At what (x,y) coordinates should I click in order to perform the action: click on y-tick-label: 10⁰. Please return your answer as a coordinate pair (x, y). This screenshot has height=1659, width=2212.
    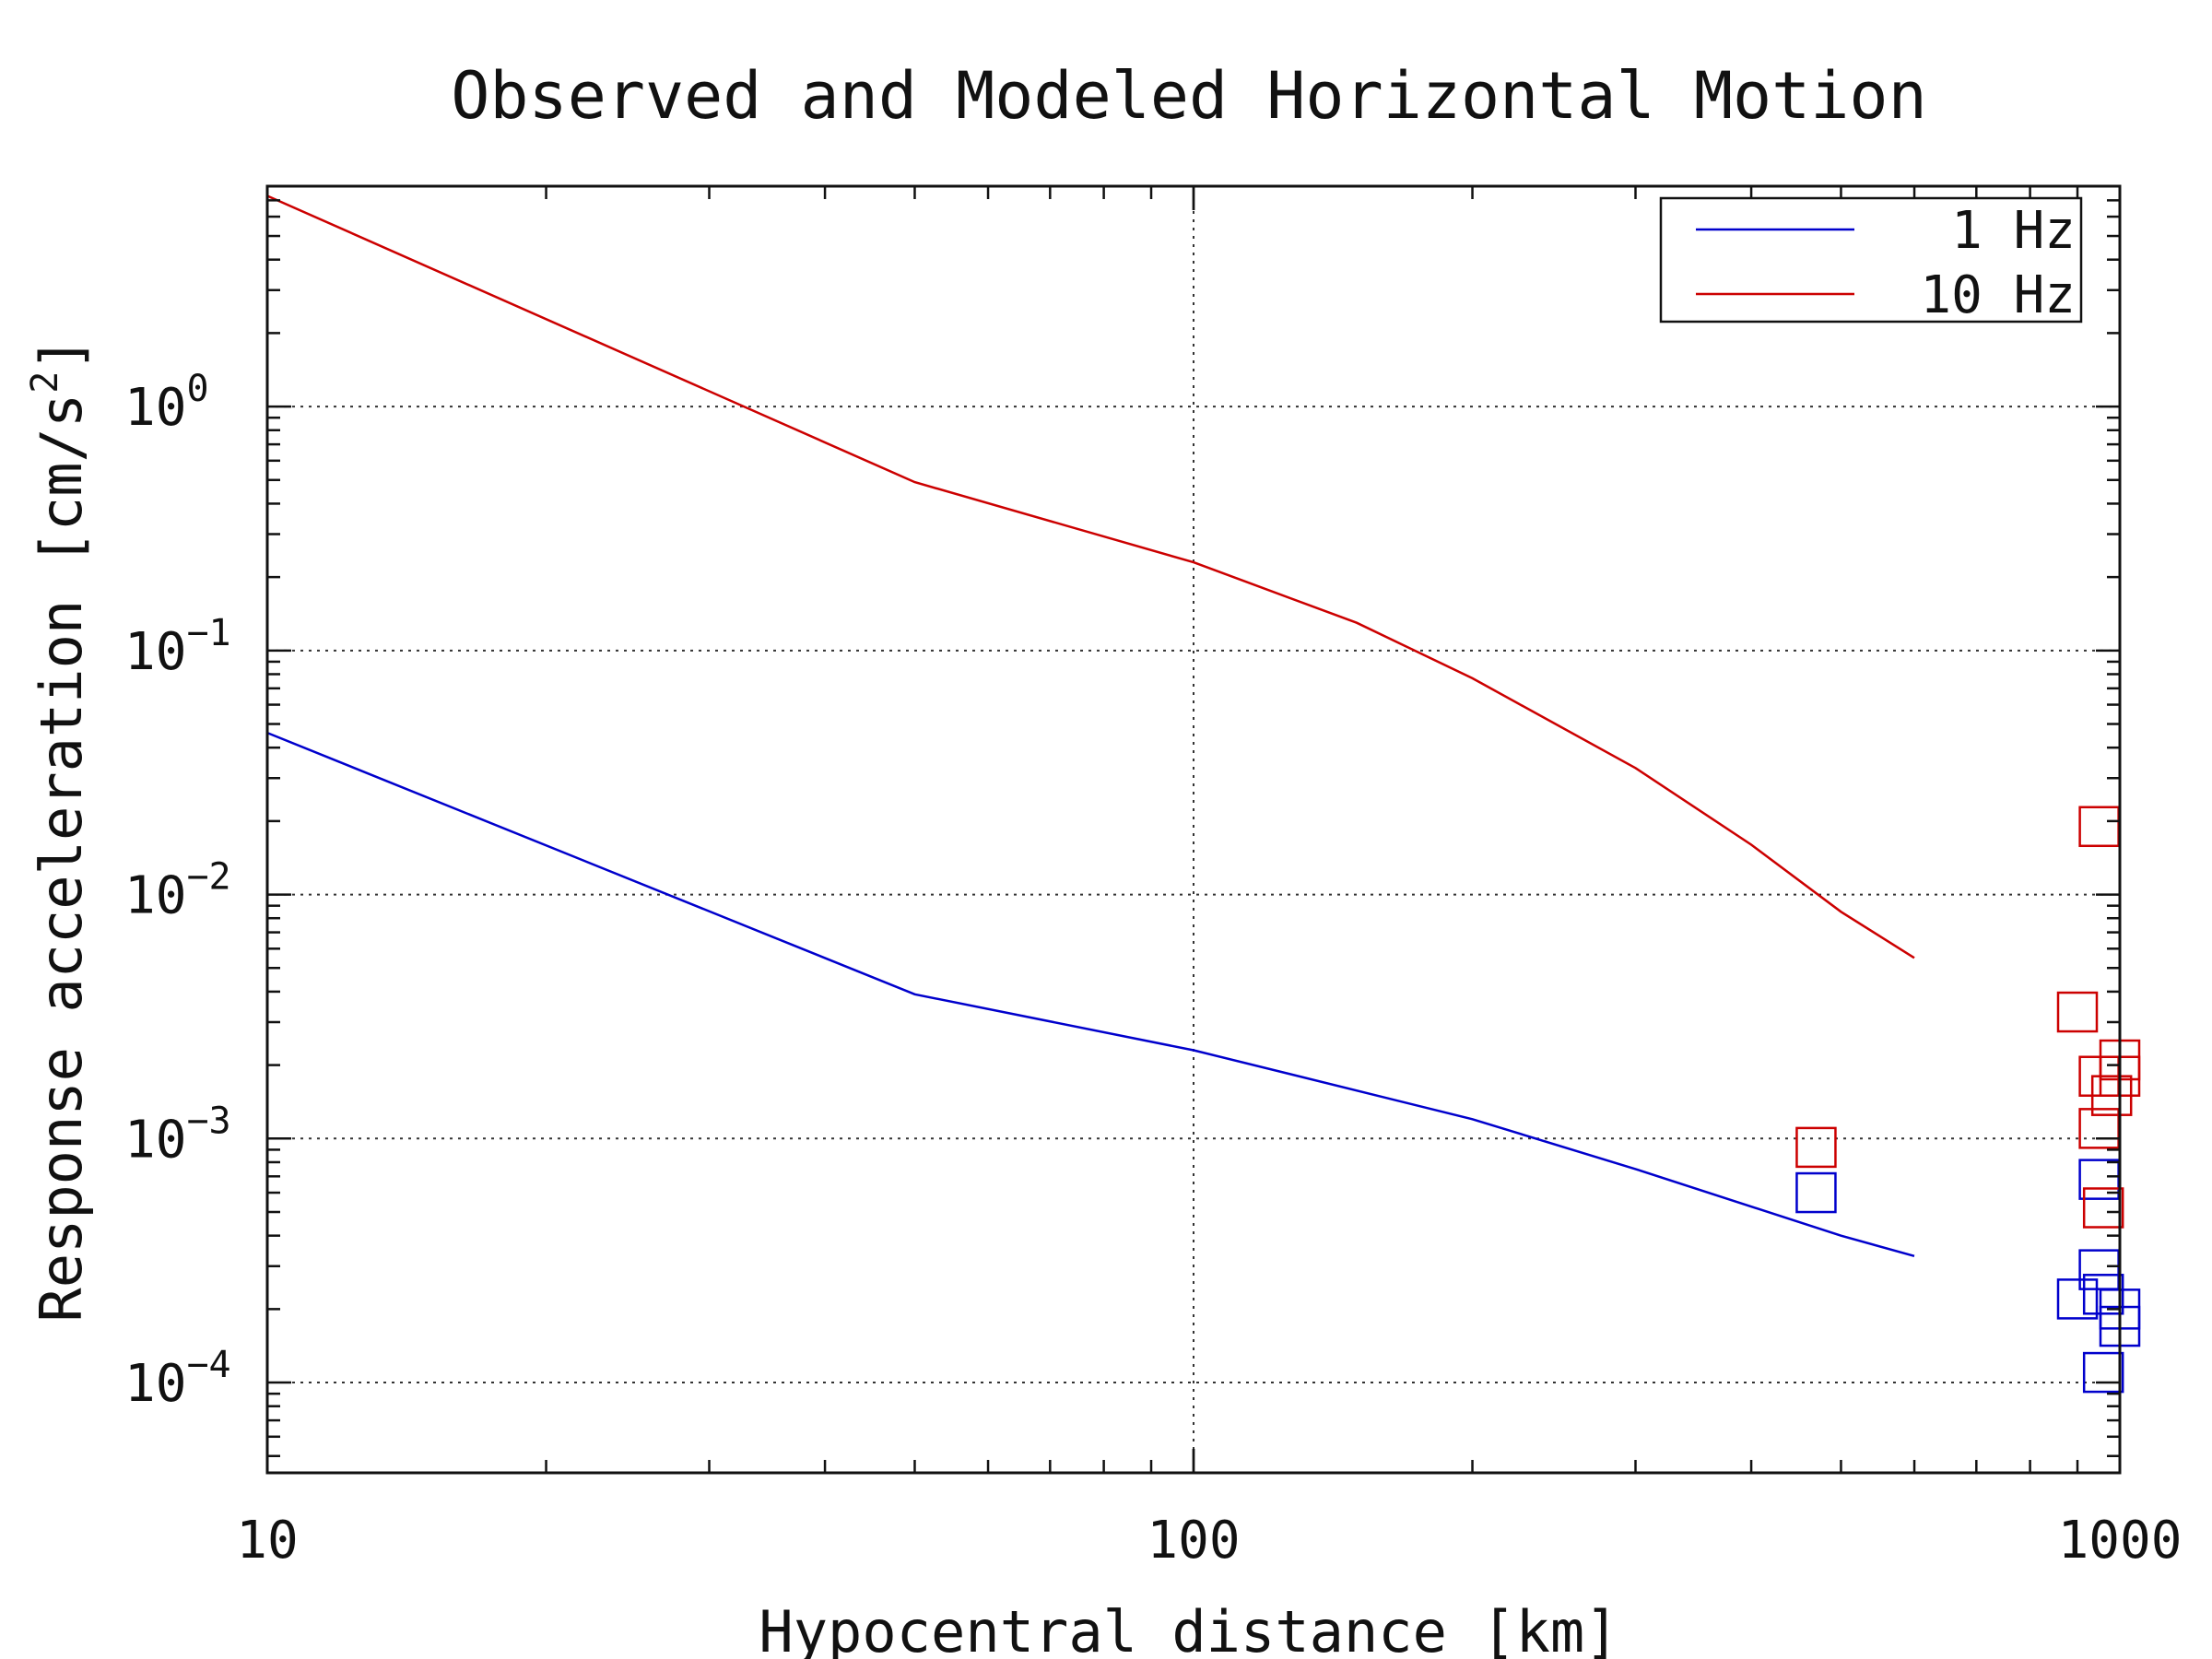
    Looking at the image, I should click on (166, 403).